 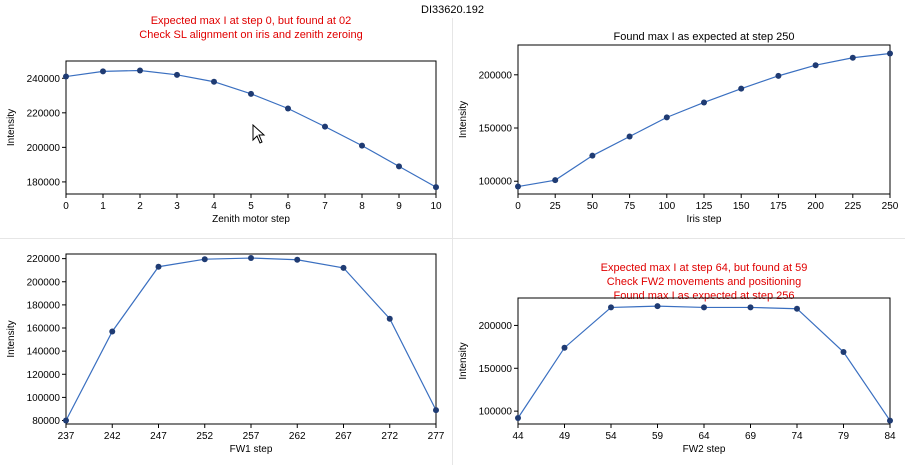 I want to click on x-tick-label: 69, so click(x=751, y=436).